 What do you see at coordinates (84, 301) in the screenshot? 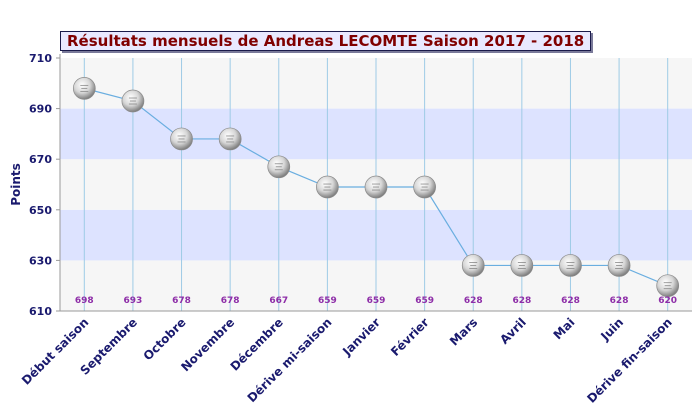
I see `data-label: 698` at bounding box center [84, 301].